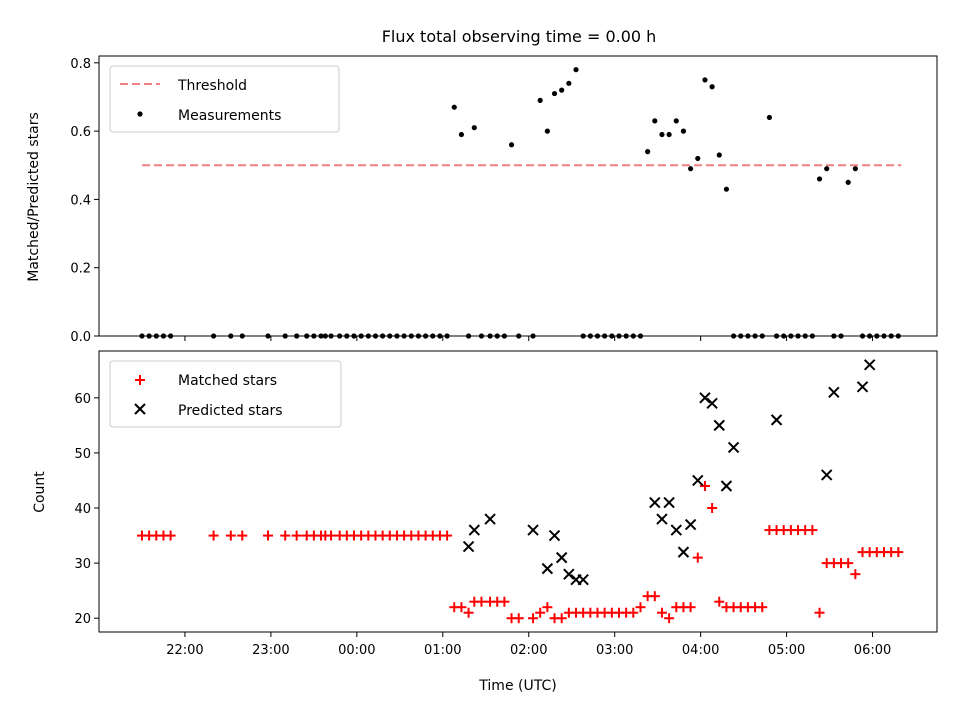 Image resolution: width=960 pixels, height=720 pixels. What do you see at coordinates (140, 114) in the screenshot?
I see `legend-measurements-swatch` at bounding box center [140, 114].